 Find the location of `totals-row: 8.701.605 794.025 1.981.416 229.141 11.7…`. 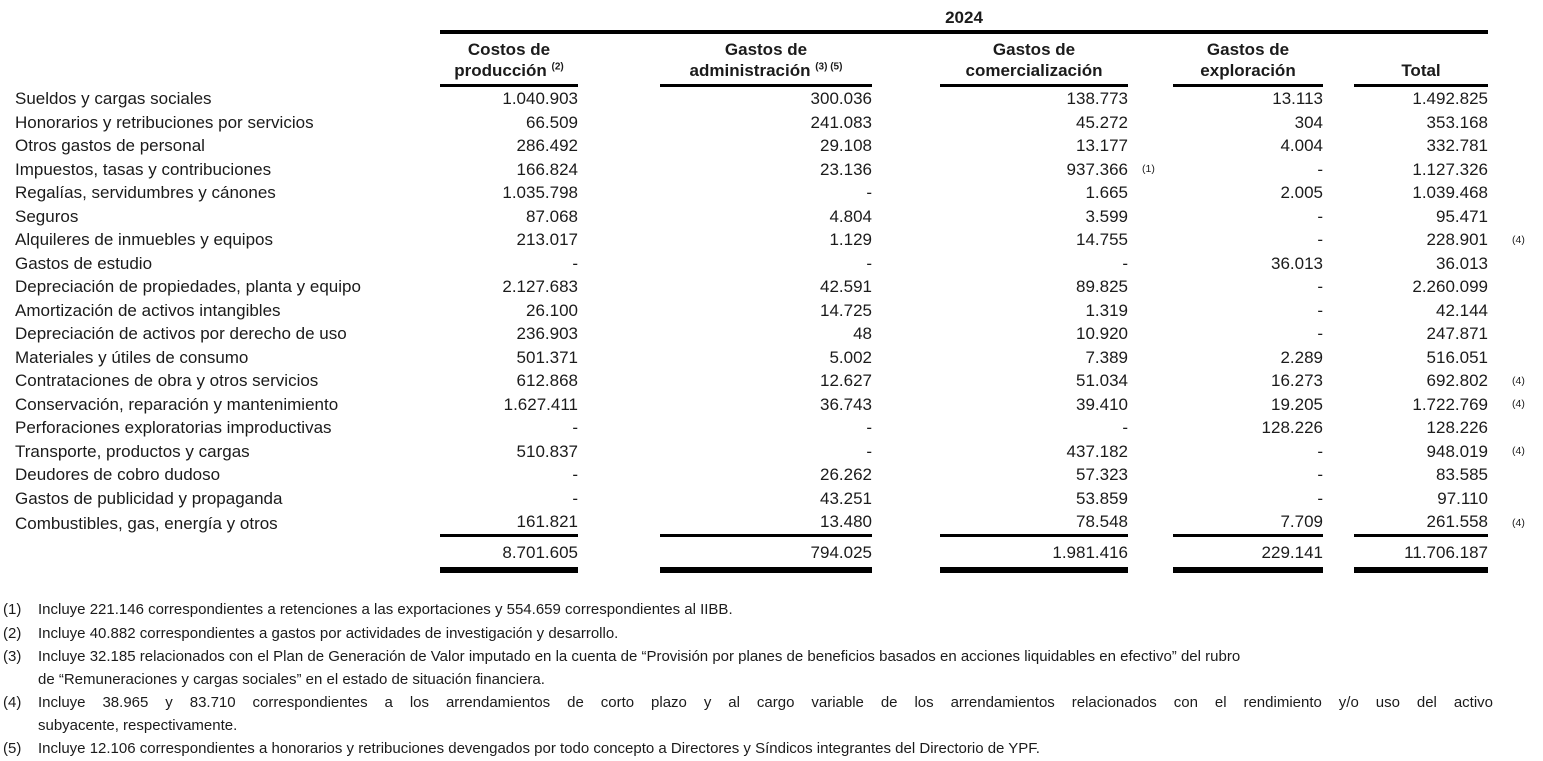

totals-row: 8.701.605 794.025 1.981.416 229.141 11.7… is located at coordinates (771, 554).